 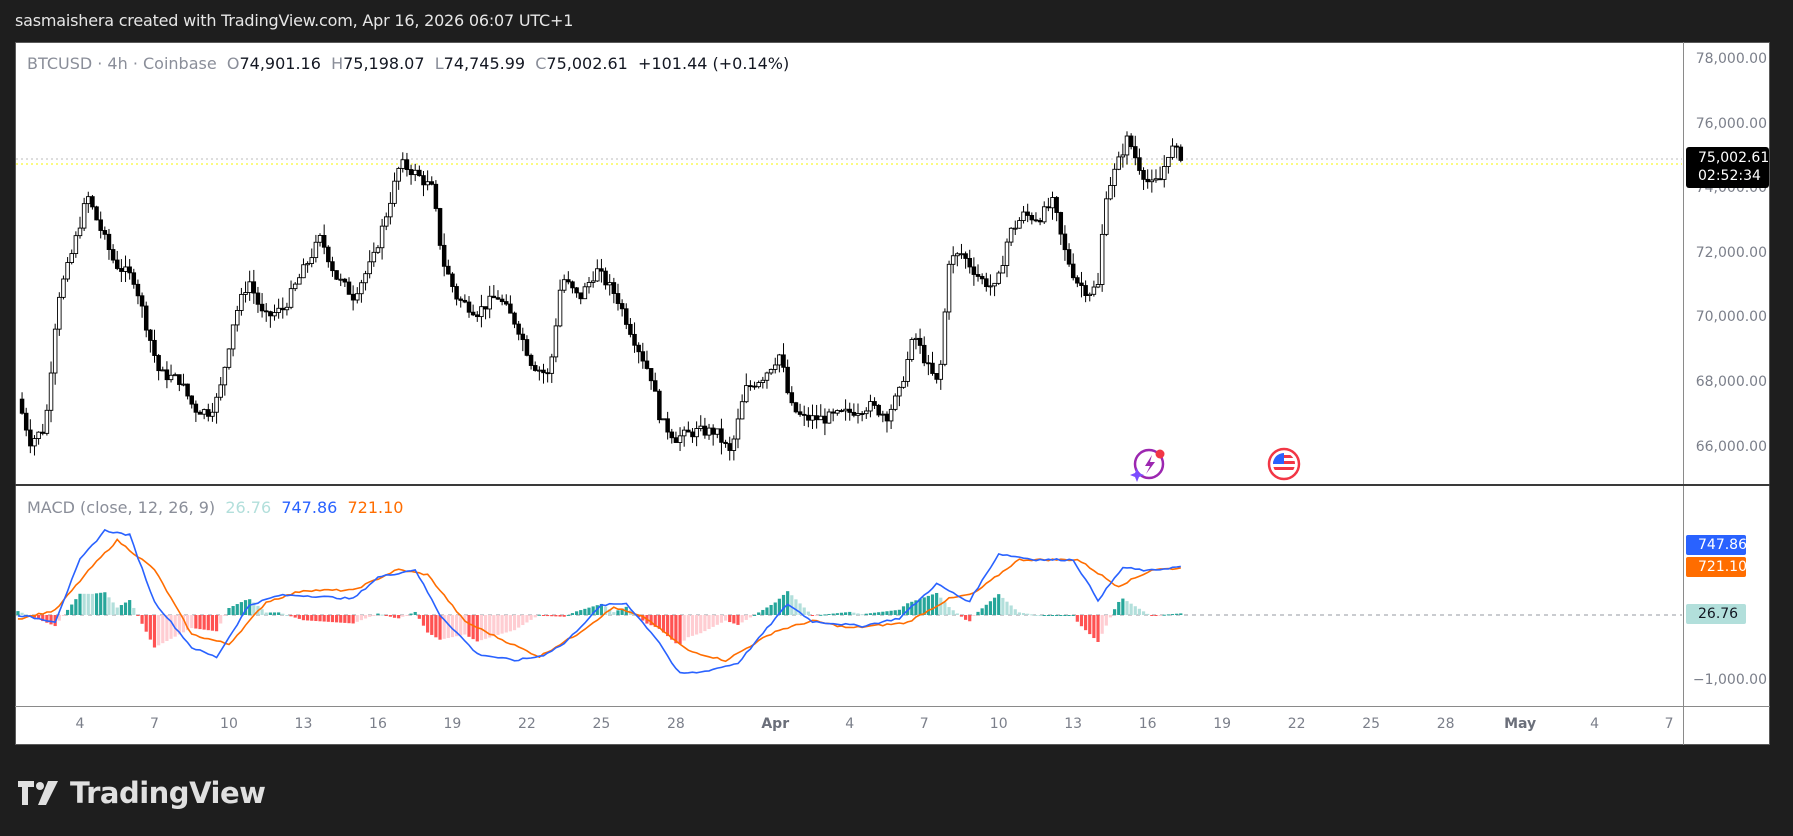 I want to click on macd-title: MACD (close, 12, 26, 9), so click(x=121, y=507).